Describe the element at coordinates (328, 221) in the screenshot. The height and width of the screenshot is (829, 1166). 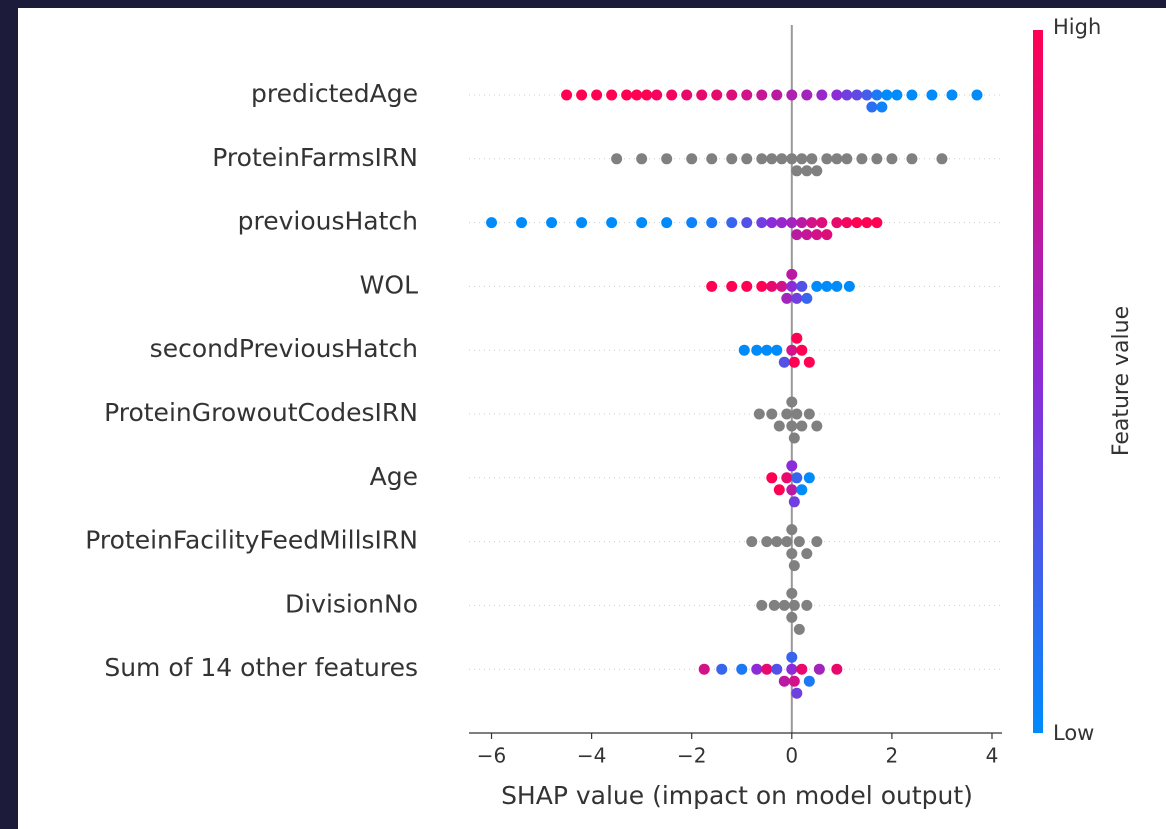
I see `feature-label: previousHatch` at that location.